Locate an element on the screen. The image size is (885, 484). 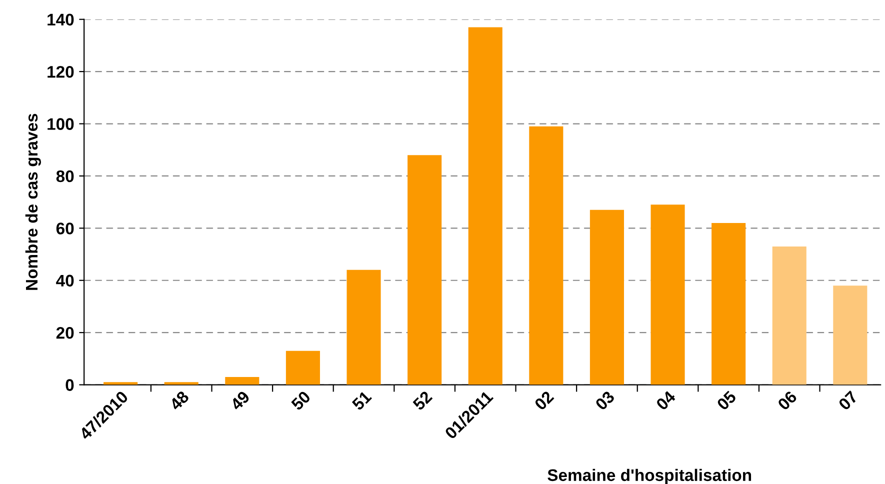
x-tick-label: 02 is located at coordinates (544, 400).